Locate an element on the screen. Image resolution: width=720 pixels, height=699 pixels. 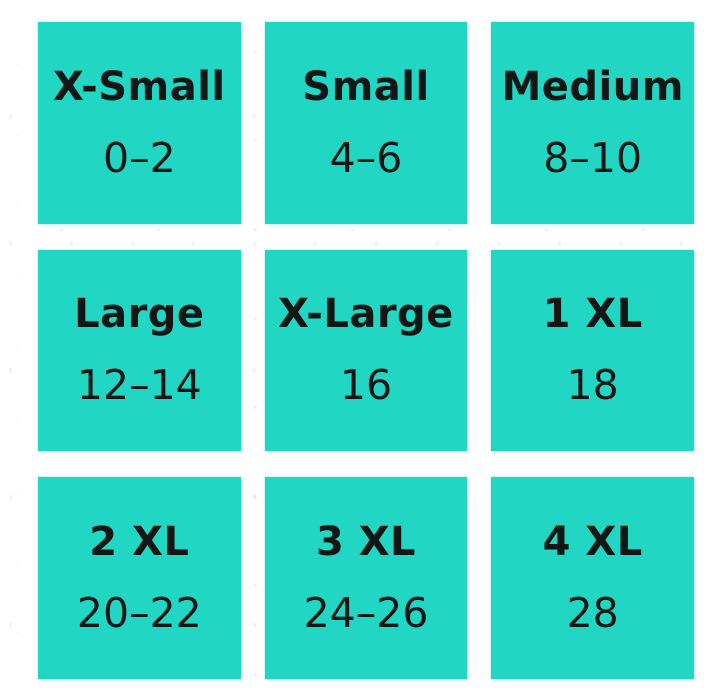
size-range: 24–26 is located at coordinates (366, 613).